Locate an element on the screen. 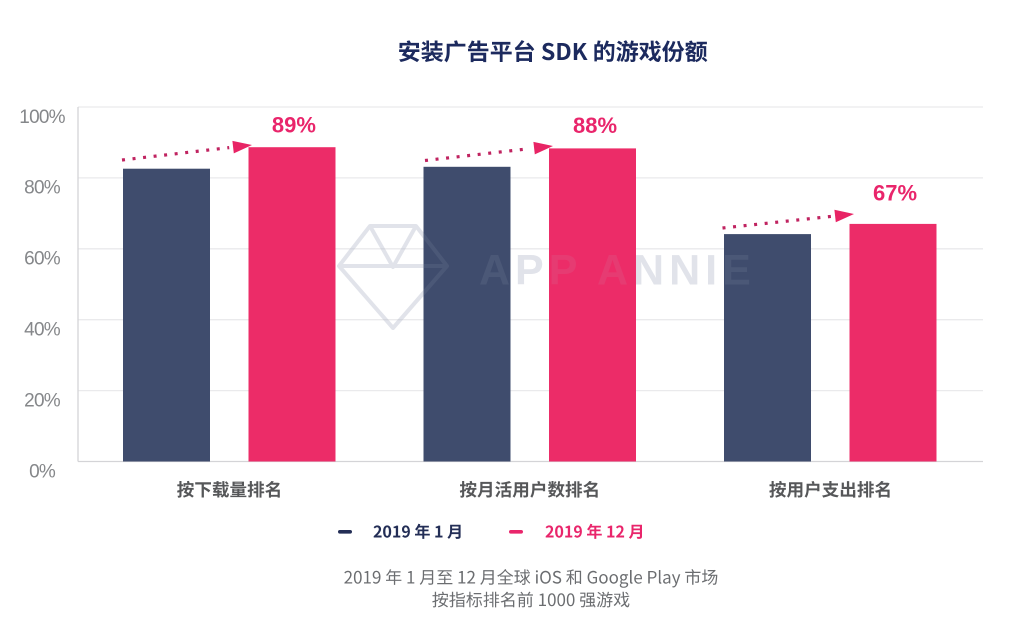 This screenshot has width=1024, height=619. svg-text: 88% is located at coordinates (595, 125).